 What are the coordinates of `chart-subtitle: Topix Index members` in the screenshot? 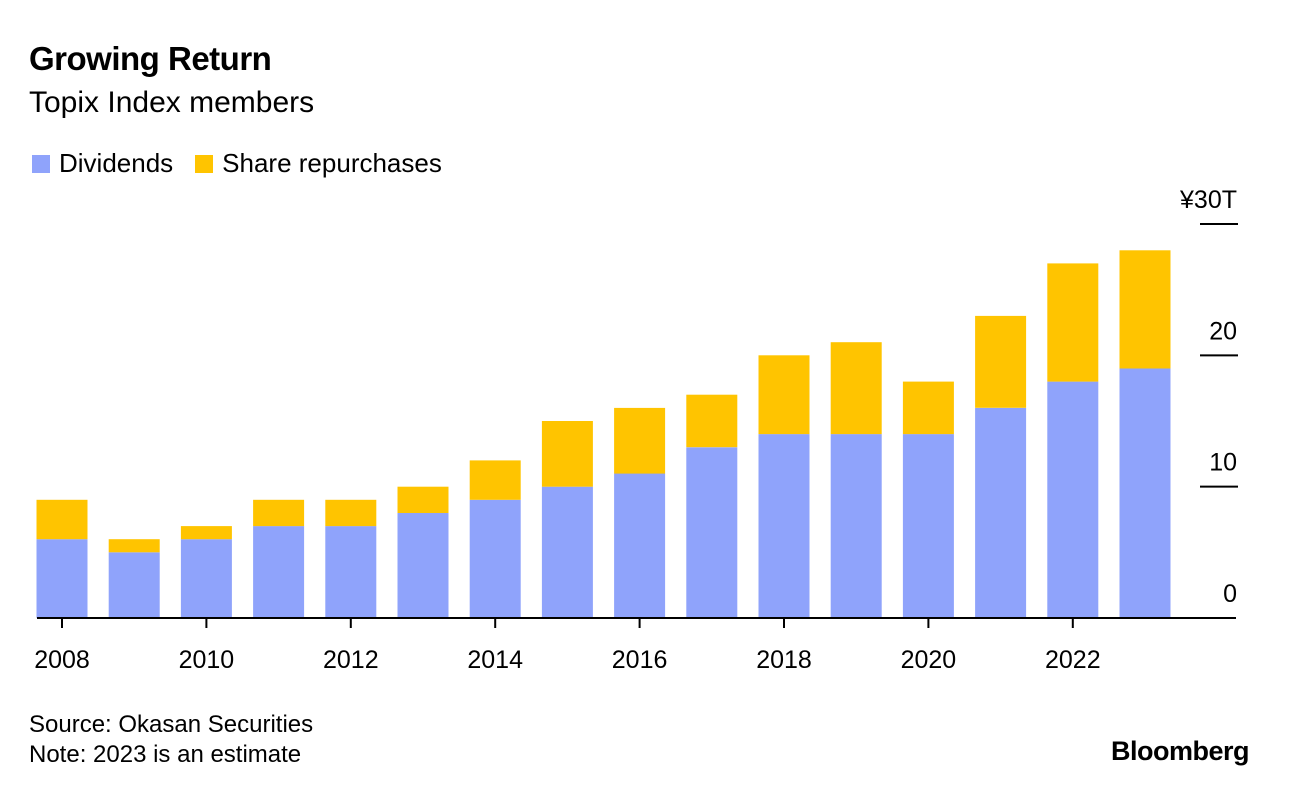 It's located at (172, 102).